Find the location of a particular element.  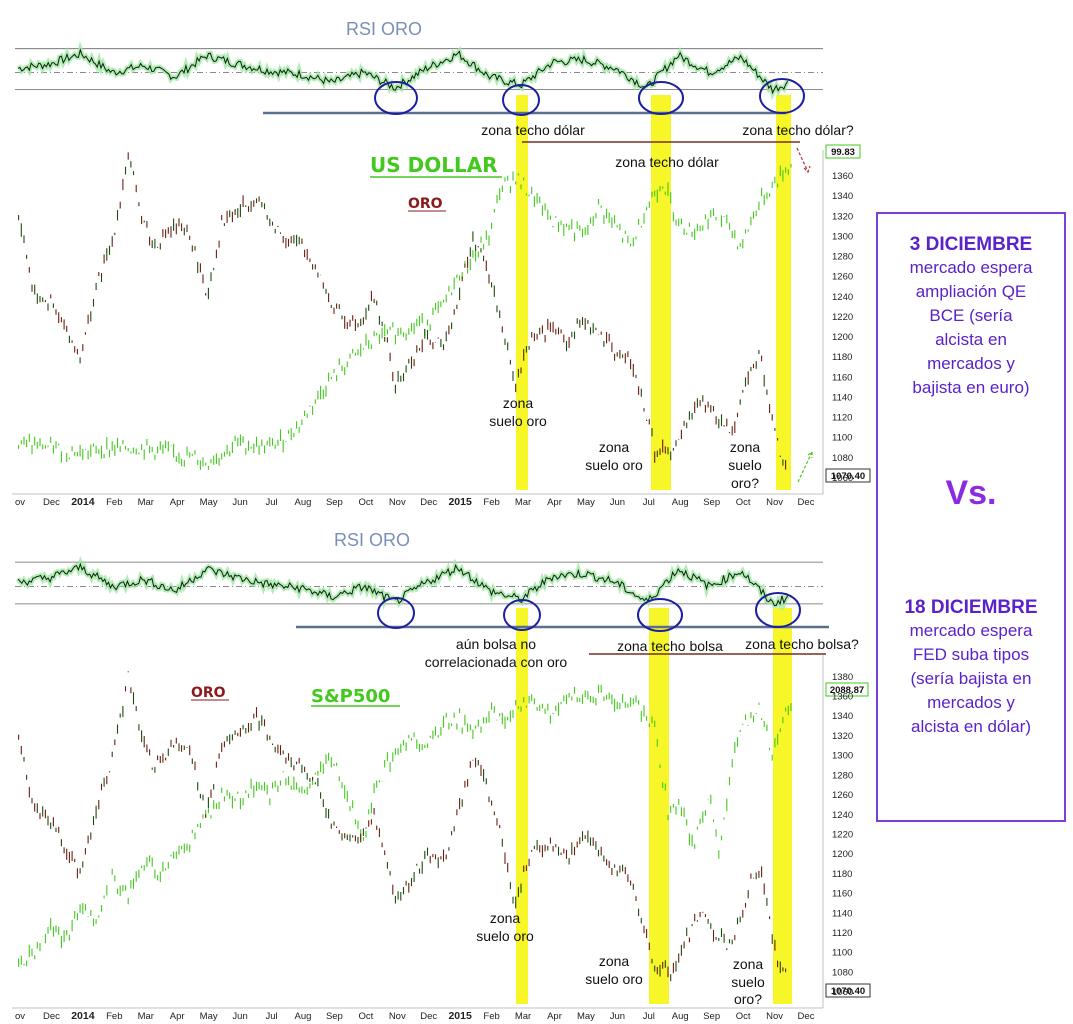

badge-usdollar: 99.83 is located at coordinates (843, 151).